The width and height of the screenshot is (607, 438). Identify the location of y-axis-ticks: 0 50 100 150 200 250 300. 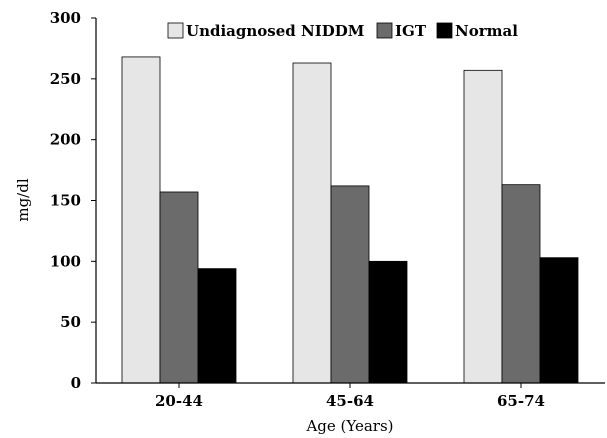
(73, 200).